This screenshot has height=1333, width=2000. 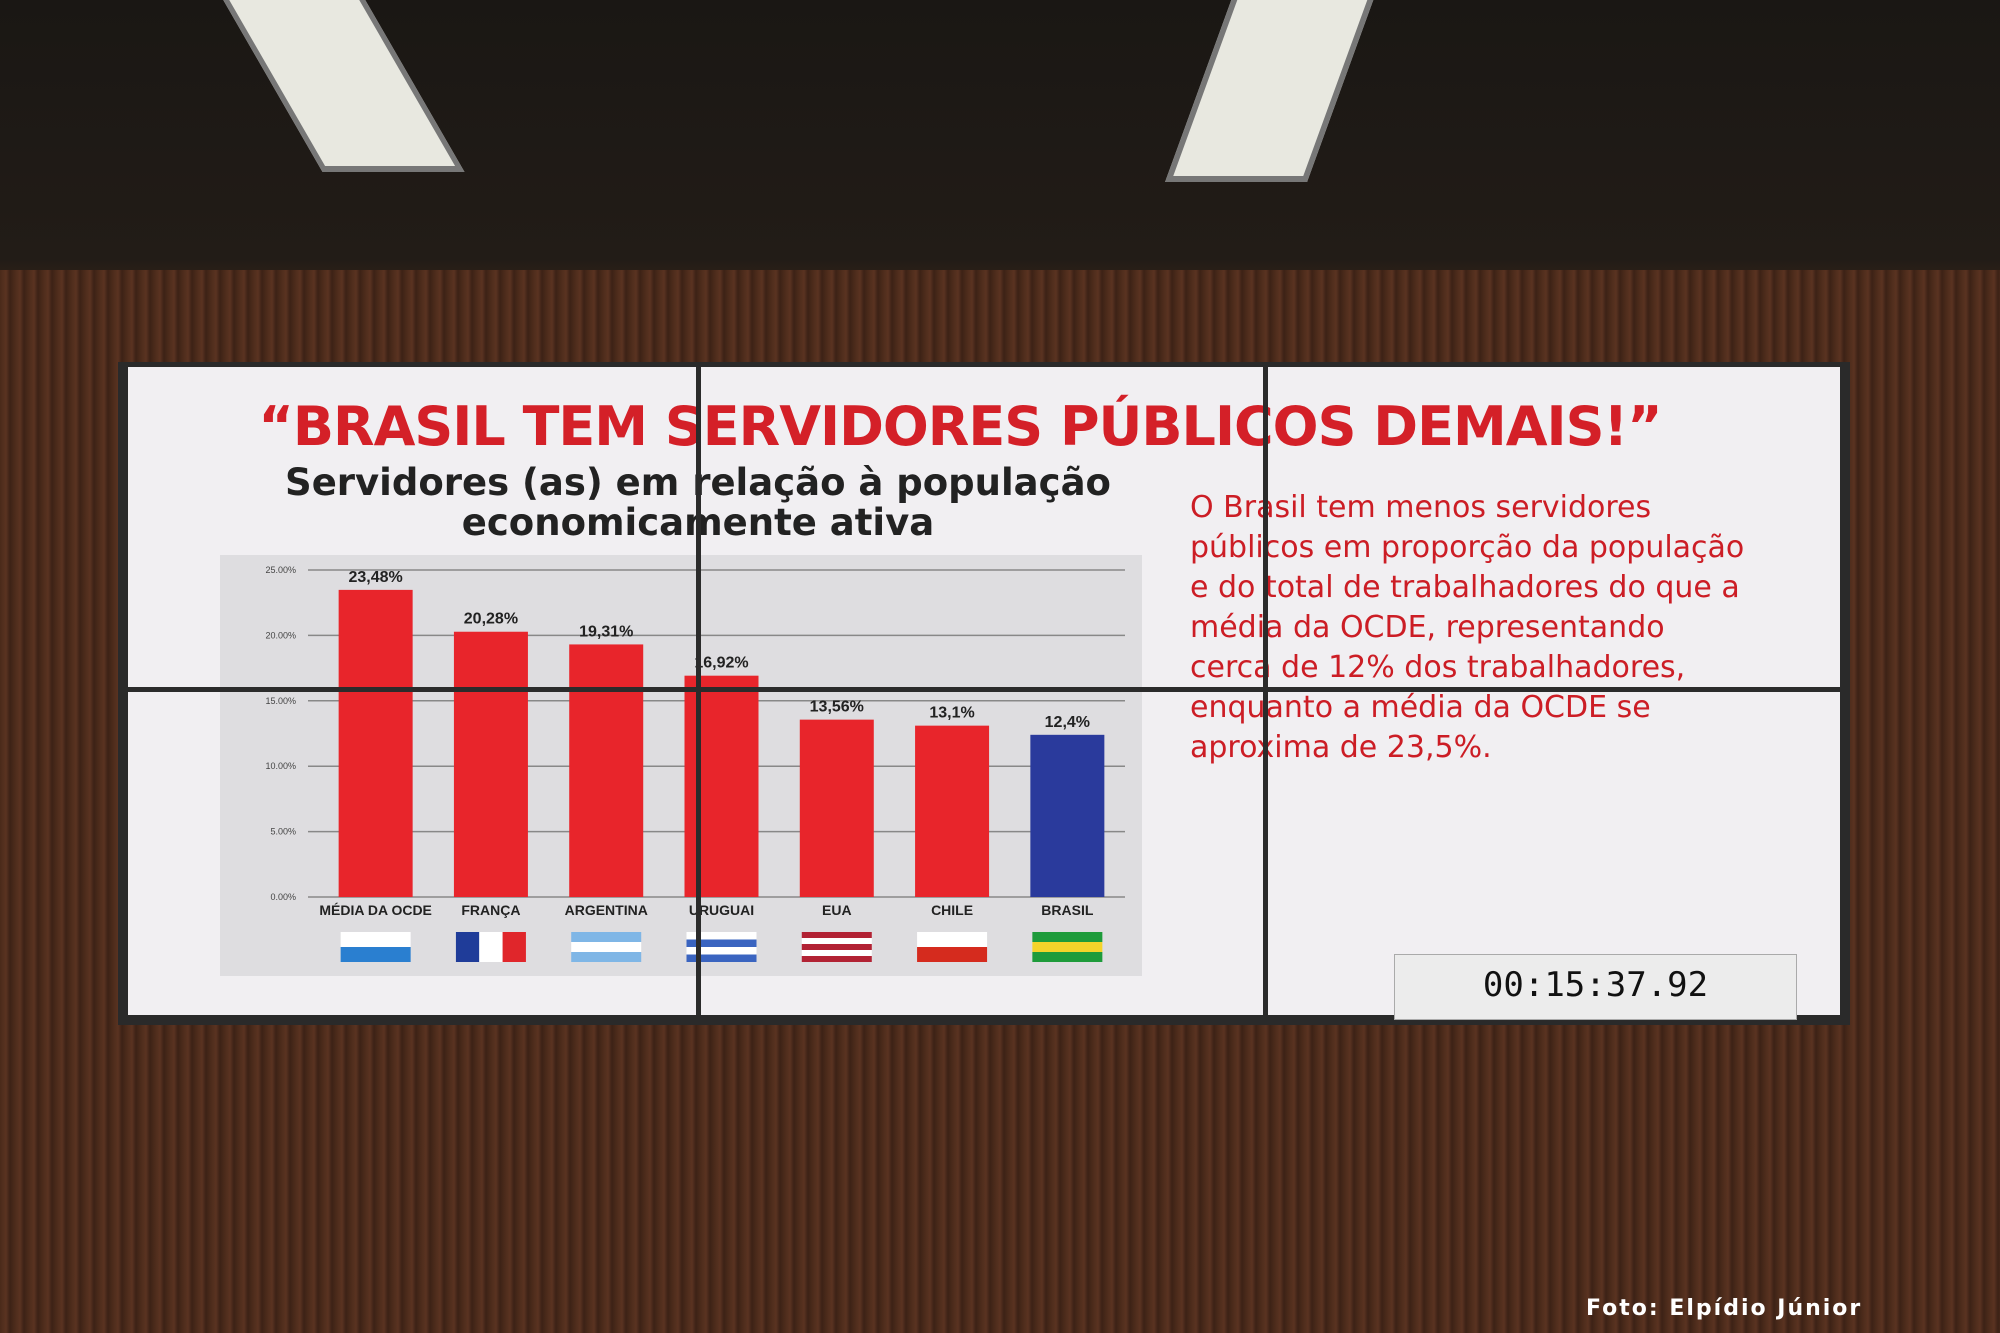 What do you see at coordinates (280, 635) in the screenshot?
I see `y-tick-label: 20.00%` at bounding box center [280, 635].